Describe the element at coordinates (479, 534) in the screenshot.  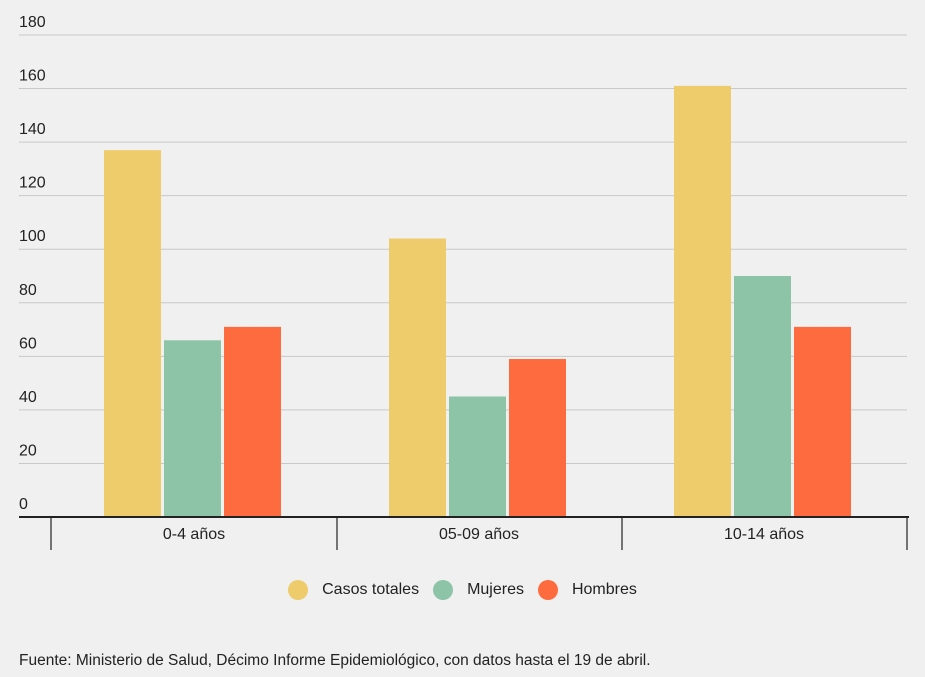
I see `x-tick-label: 05-09 años` at that location.